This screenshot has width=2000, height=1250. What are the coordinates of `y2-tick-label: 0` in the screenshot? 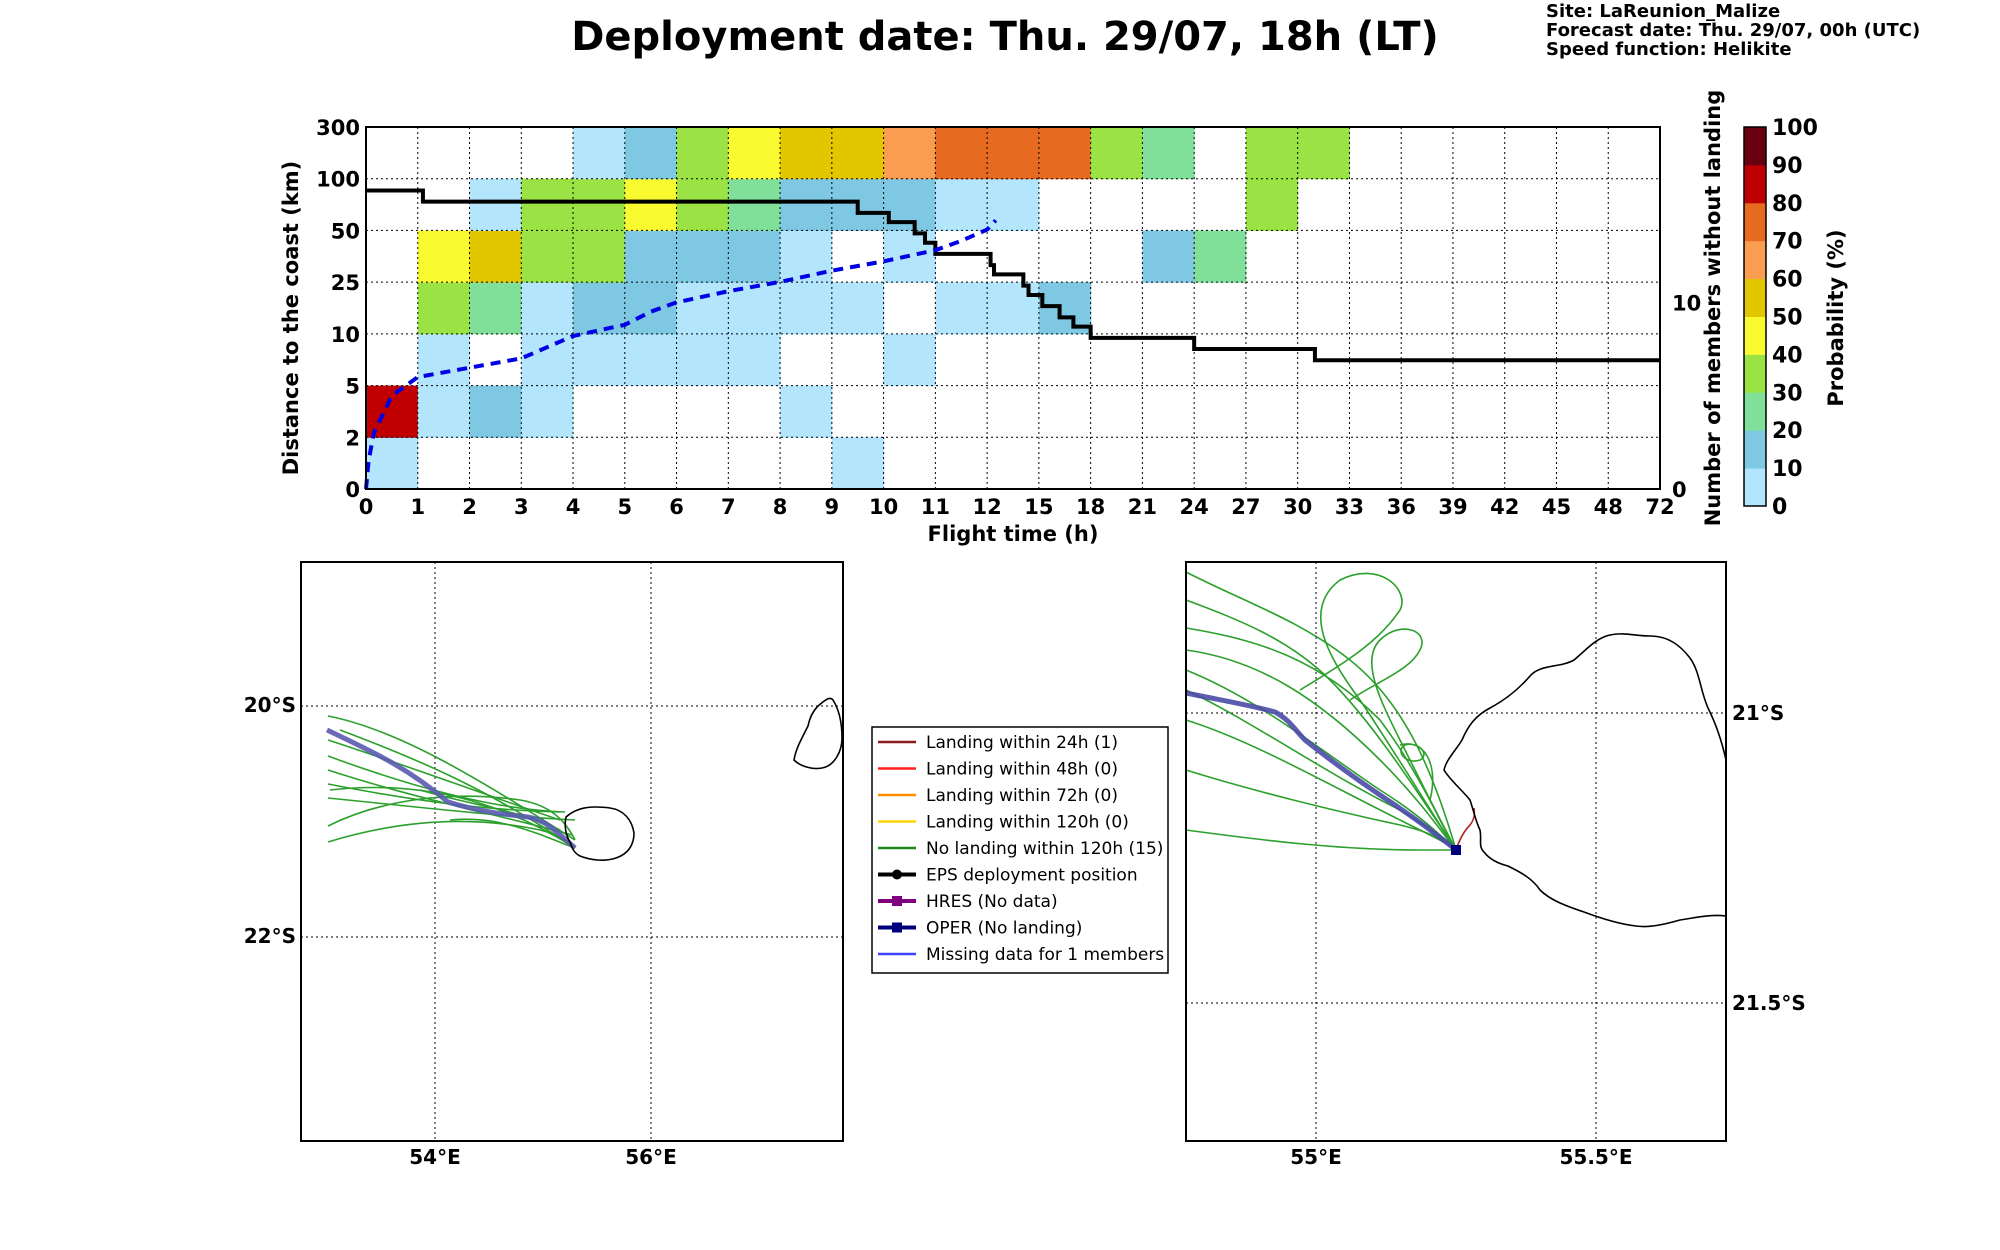 It's located at (1679, 490).